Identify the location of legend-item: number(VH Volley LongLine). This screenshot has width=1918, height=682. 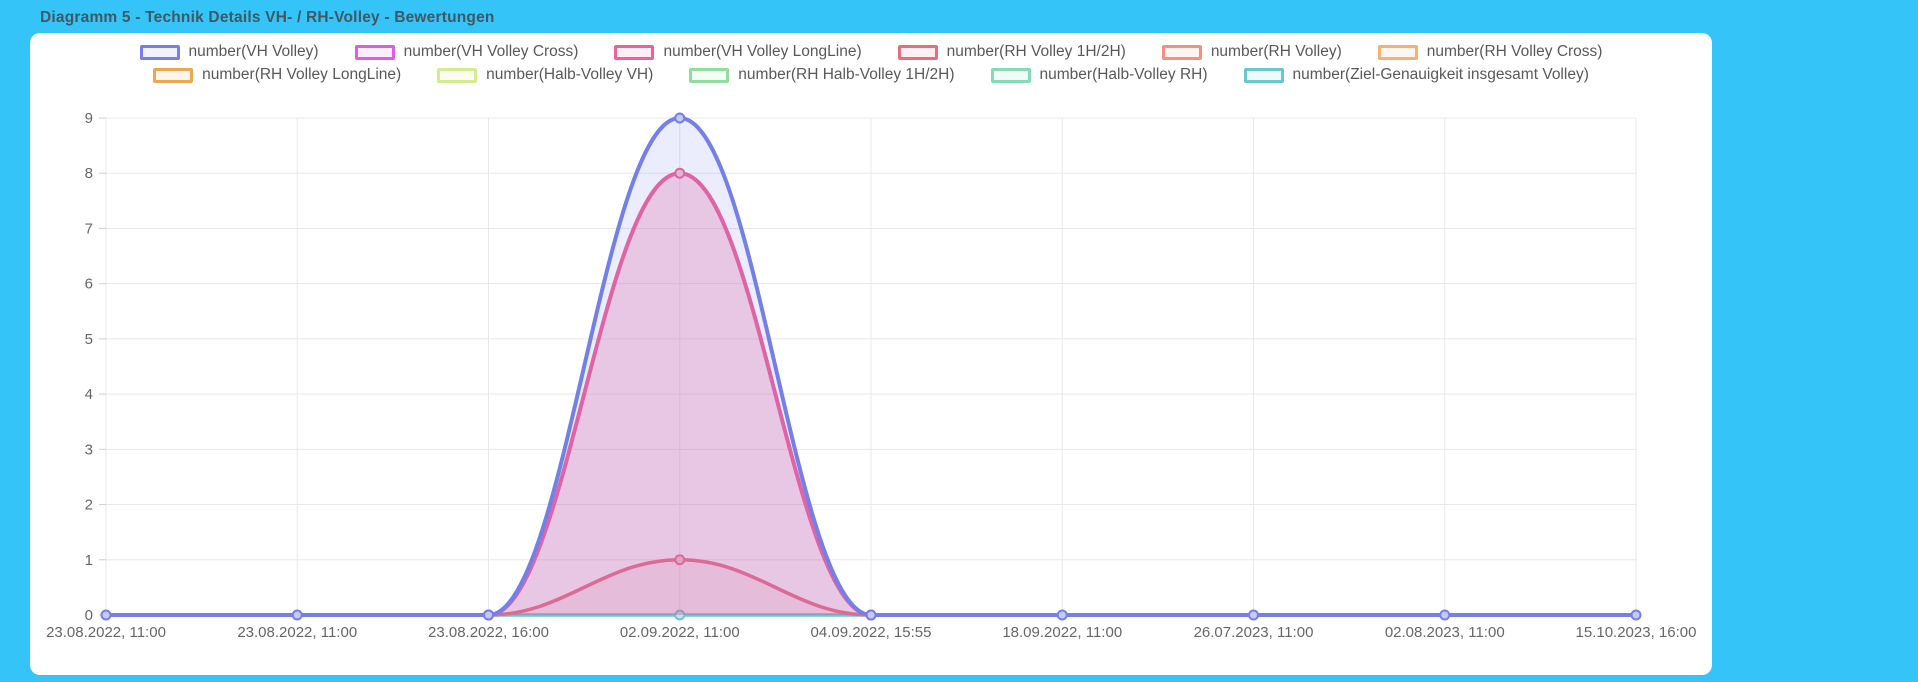
(738, 52).